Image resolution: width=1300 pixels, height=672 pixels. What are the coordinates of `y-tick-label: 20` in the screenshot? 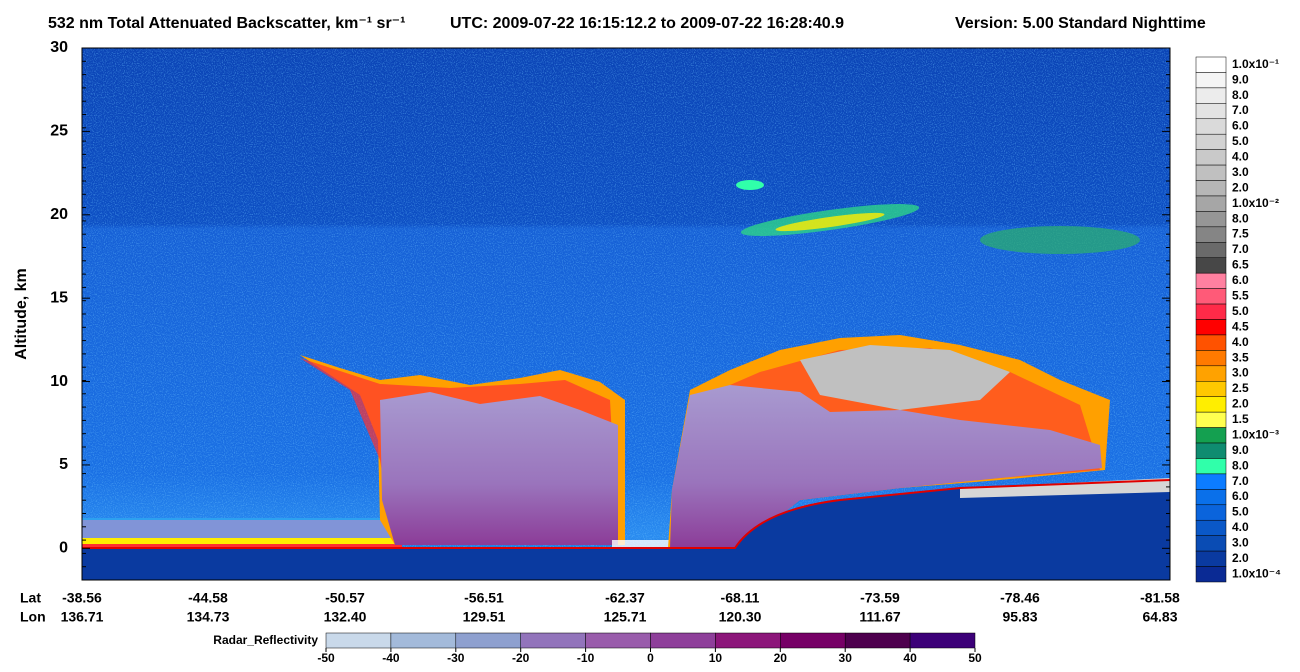 It's located at (59, 214).